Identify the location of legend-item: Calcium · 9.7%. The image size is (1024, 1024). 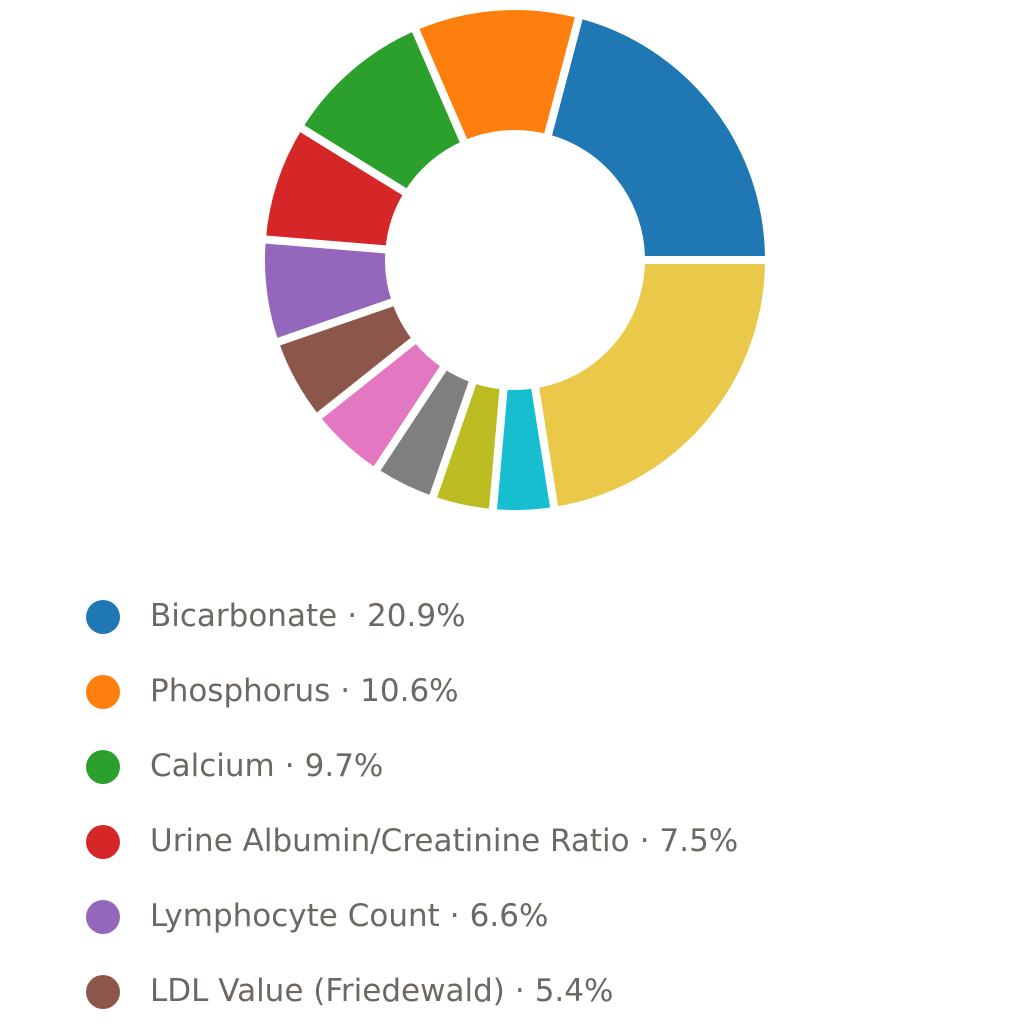
(234, 766).